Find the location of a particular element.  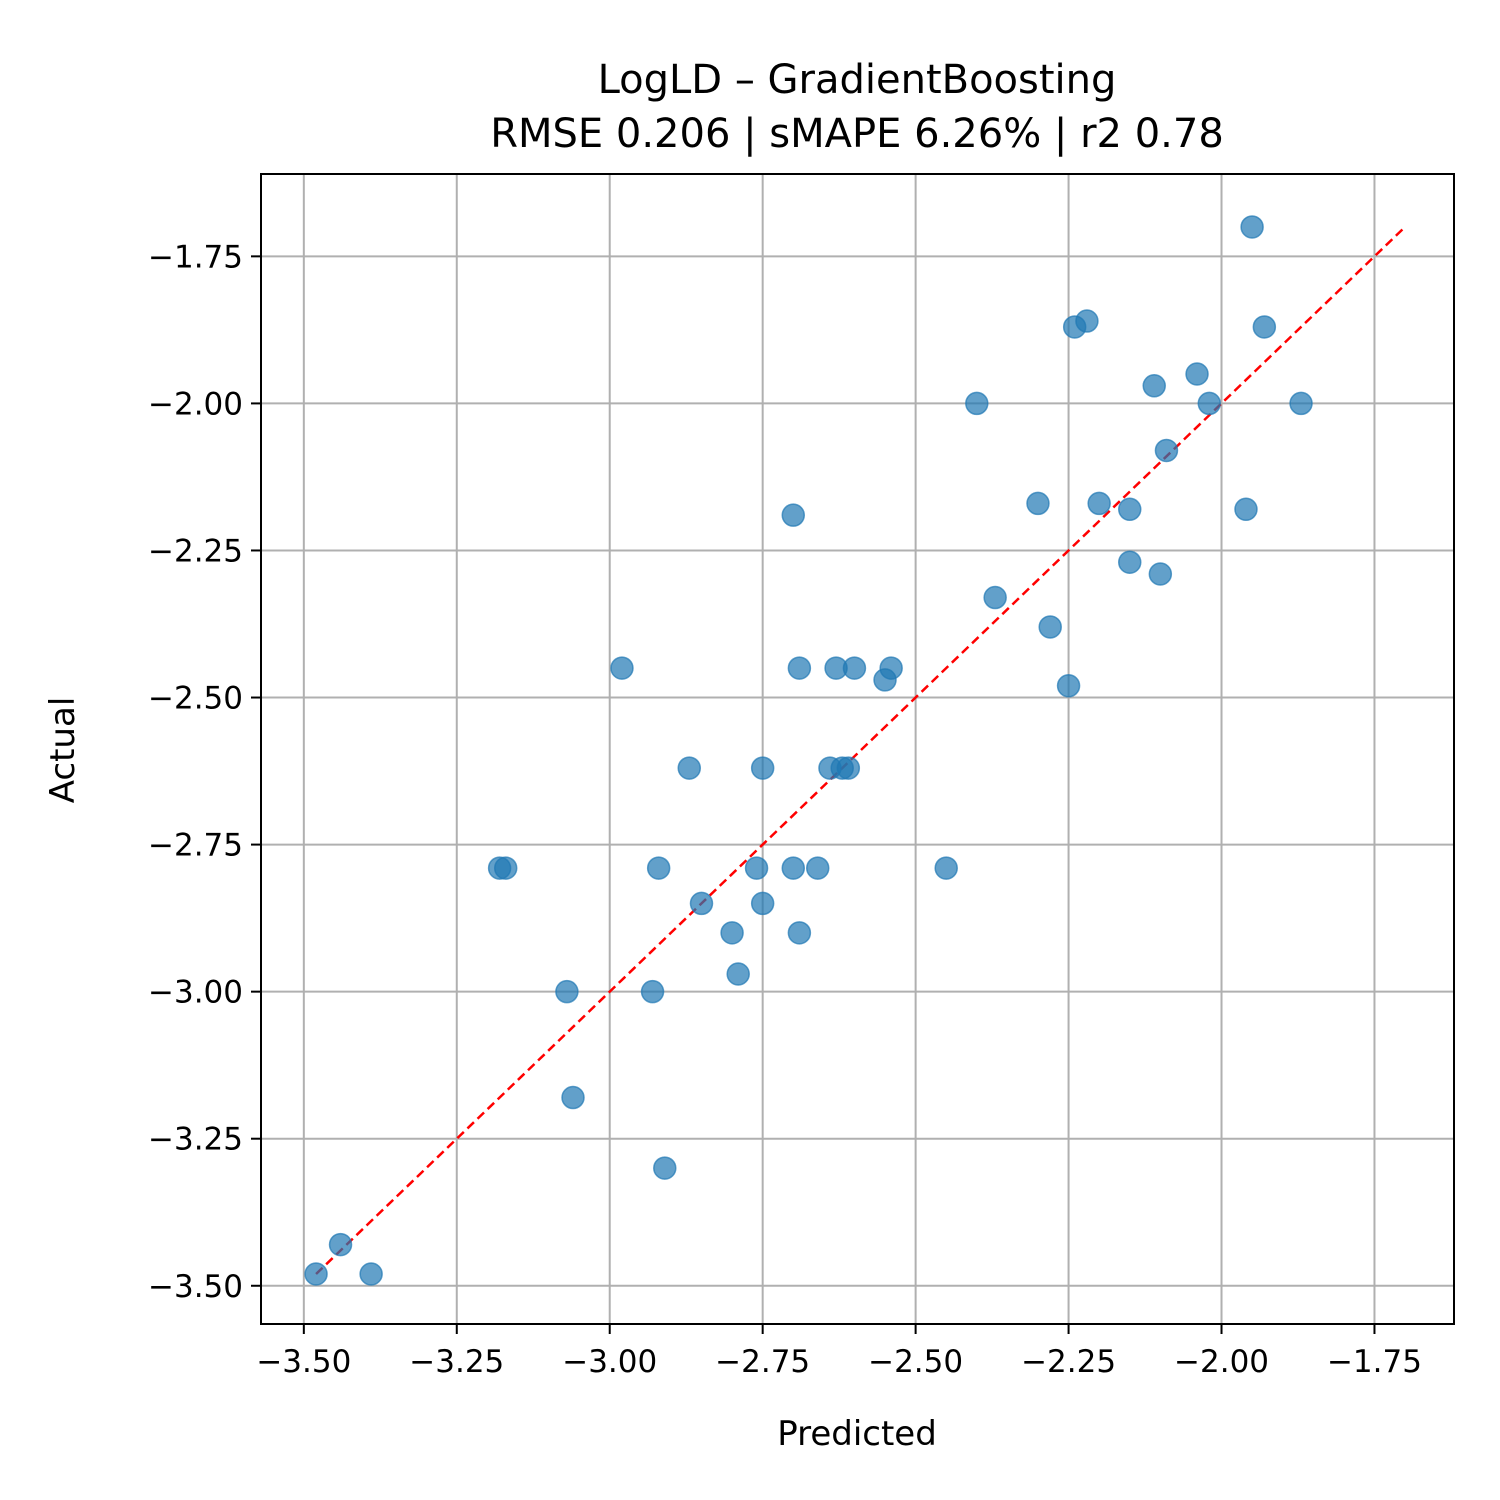

x-axis-label: Predicted is located at coordinates (857, 1434).